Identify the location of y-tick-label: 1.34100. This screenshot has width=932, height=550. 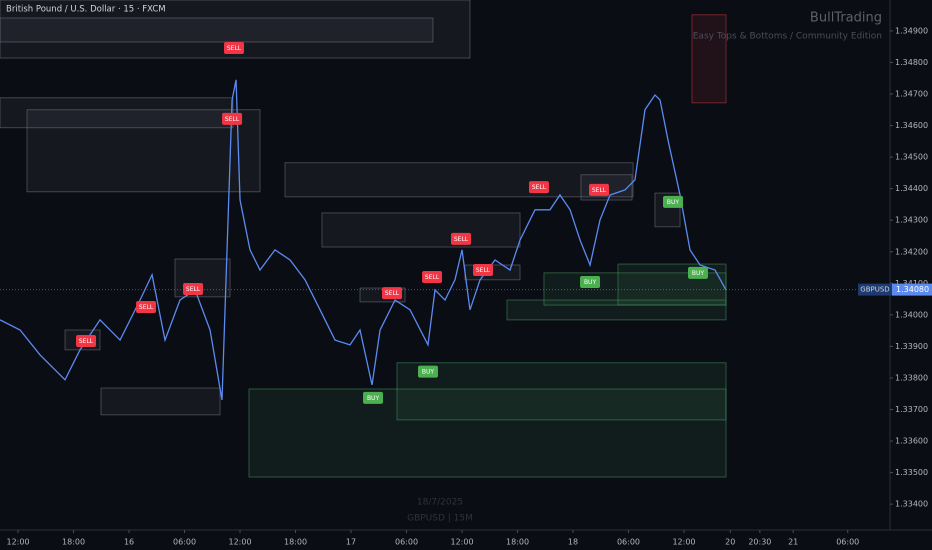
(911, 283).